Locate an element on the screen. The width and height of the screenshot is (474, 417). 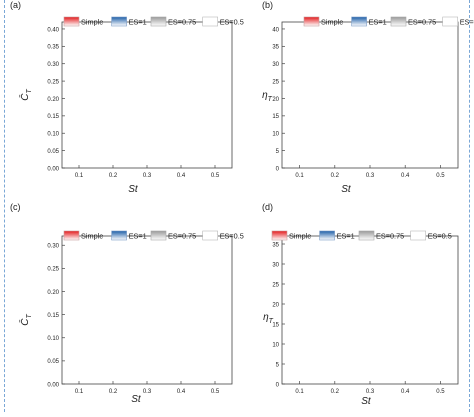
frame-left-edge is located at coordinates (4, 206).